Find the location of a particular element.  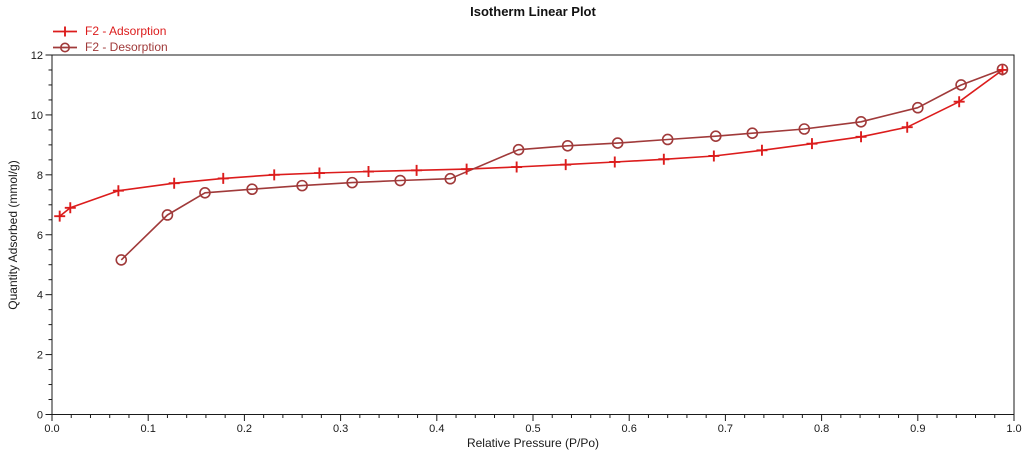

x-tick-label: 0.4 is located at coordinates (436, 429).